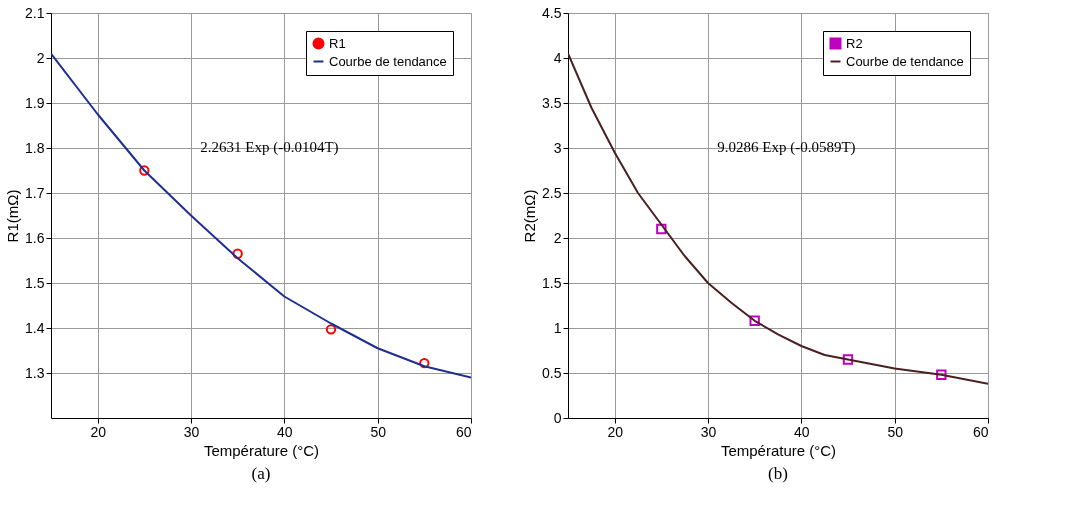 The image size is (1071, 524). I want to click on annotation: 2.2631 Exp (-0.0104T), so click(269, 147).